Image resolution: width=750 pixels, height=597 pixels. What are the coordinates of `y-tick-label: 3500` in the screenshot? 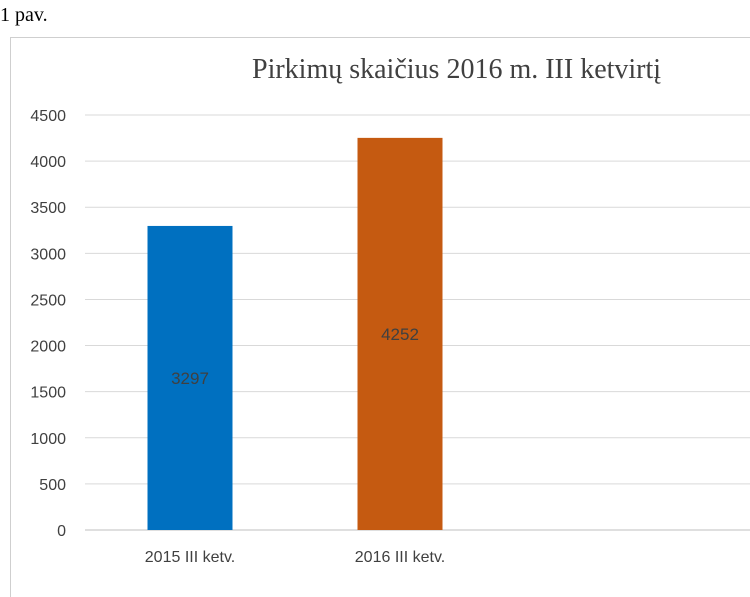 It's located at (48, 208).